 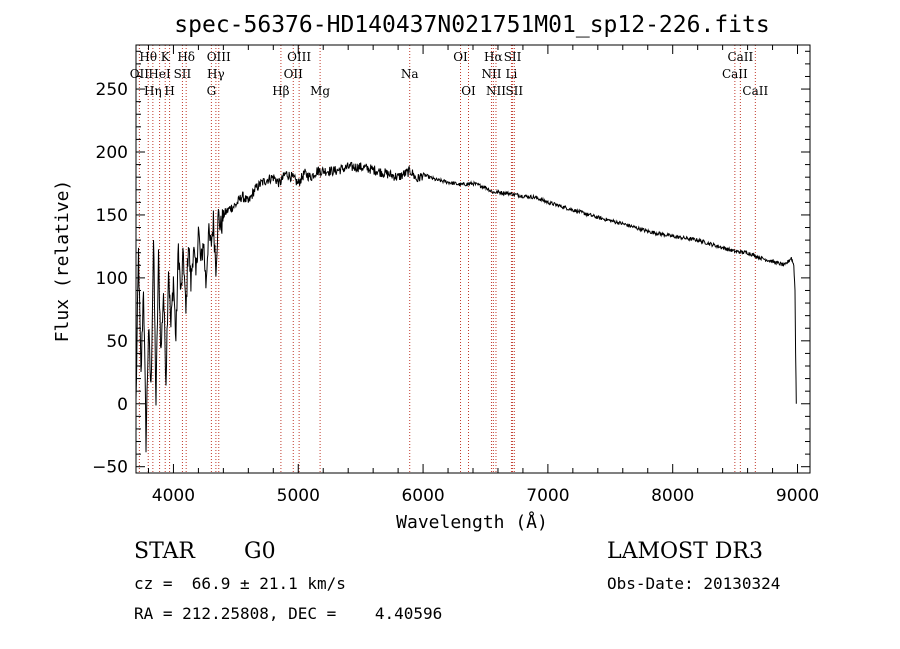 I want to click on line-marker-label-6: H, so click(x=169, y=91).